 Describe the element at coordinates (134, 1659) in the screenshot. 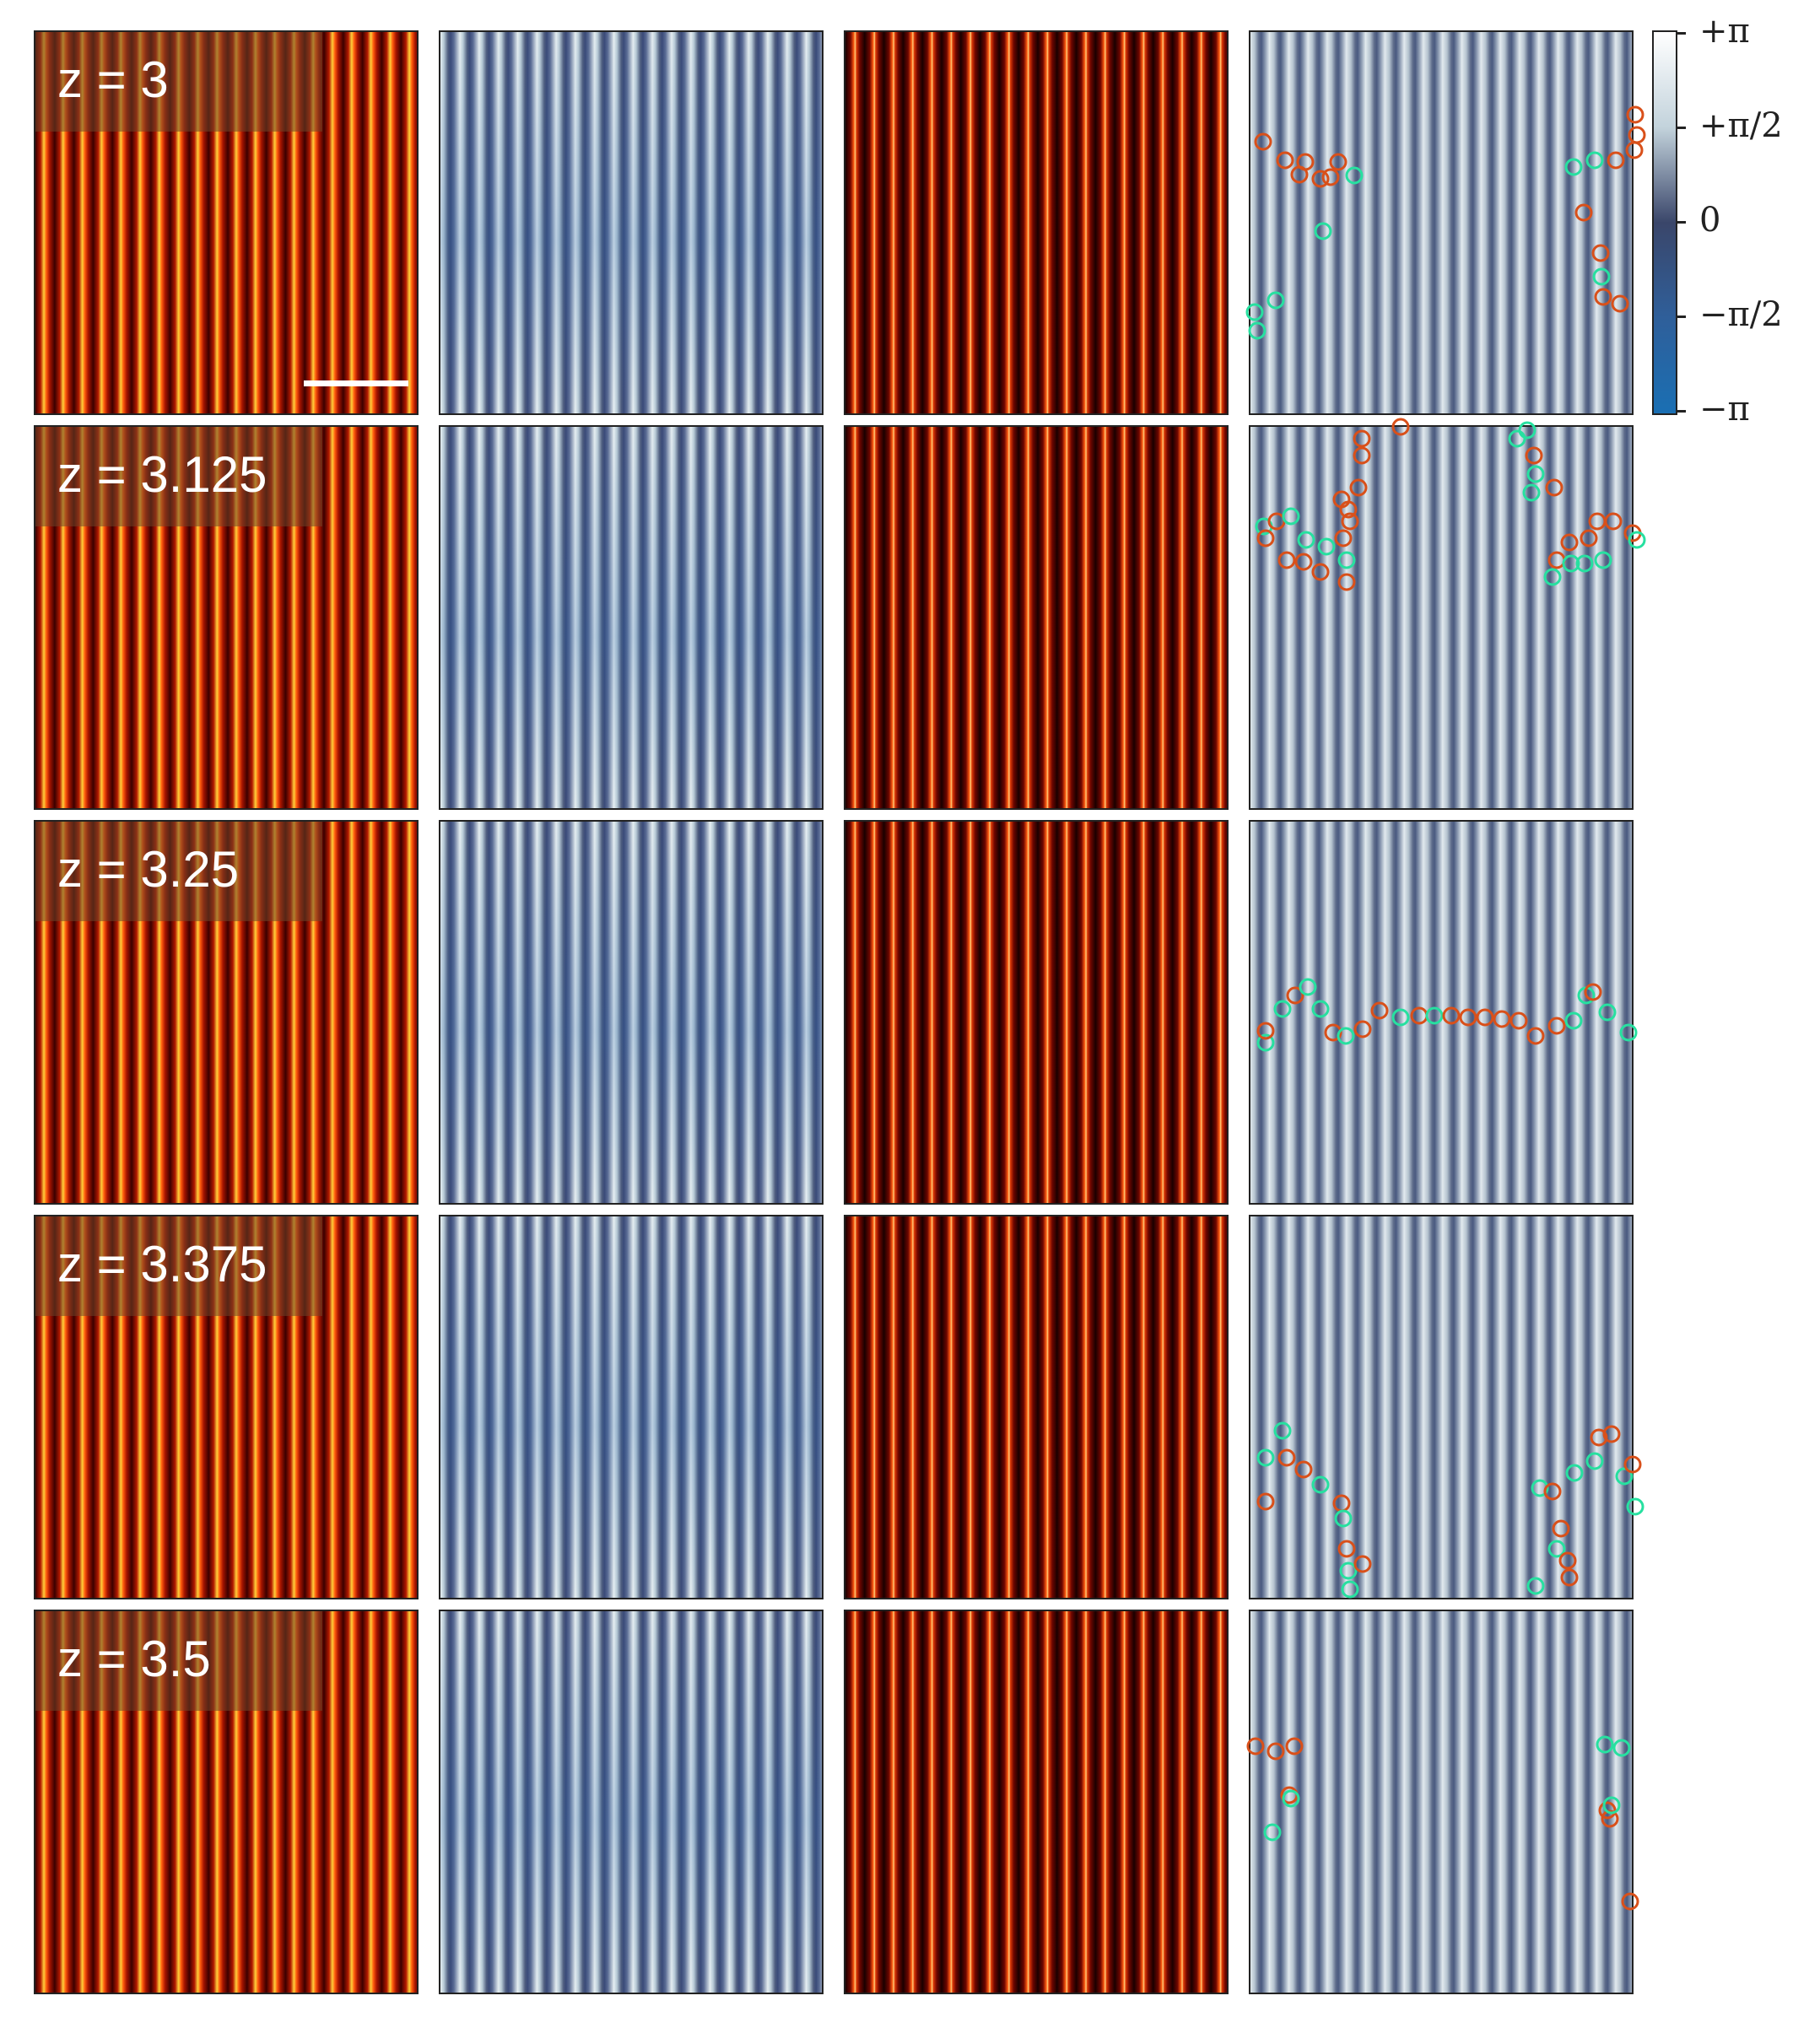

I see `z-label: z = 3.5` at that location.